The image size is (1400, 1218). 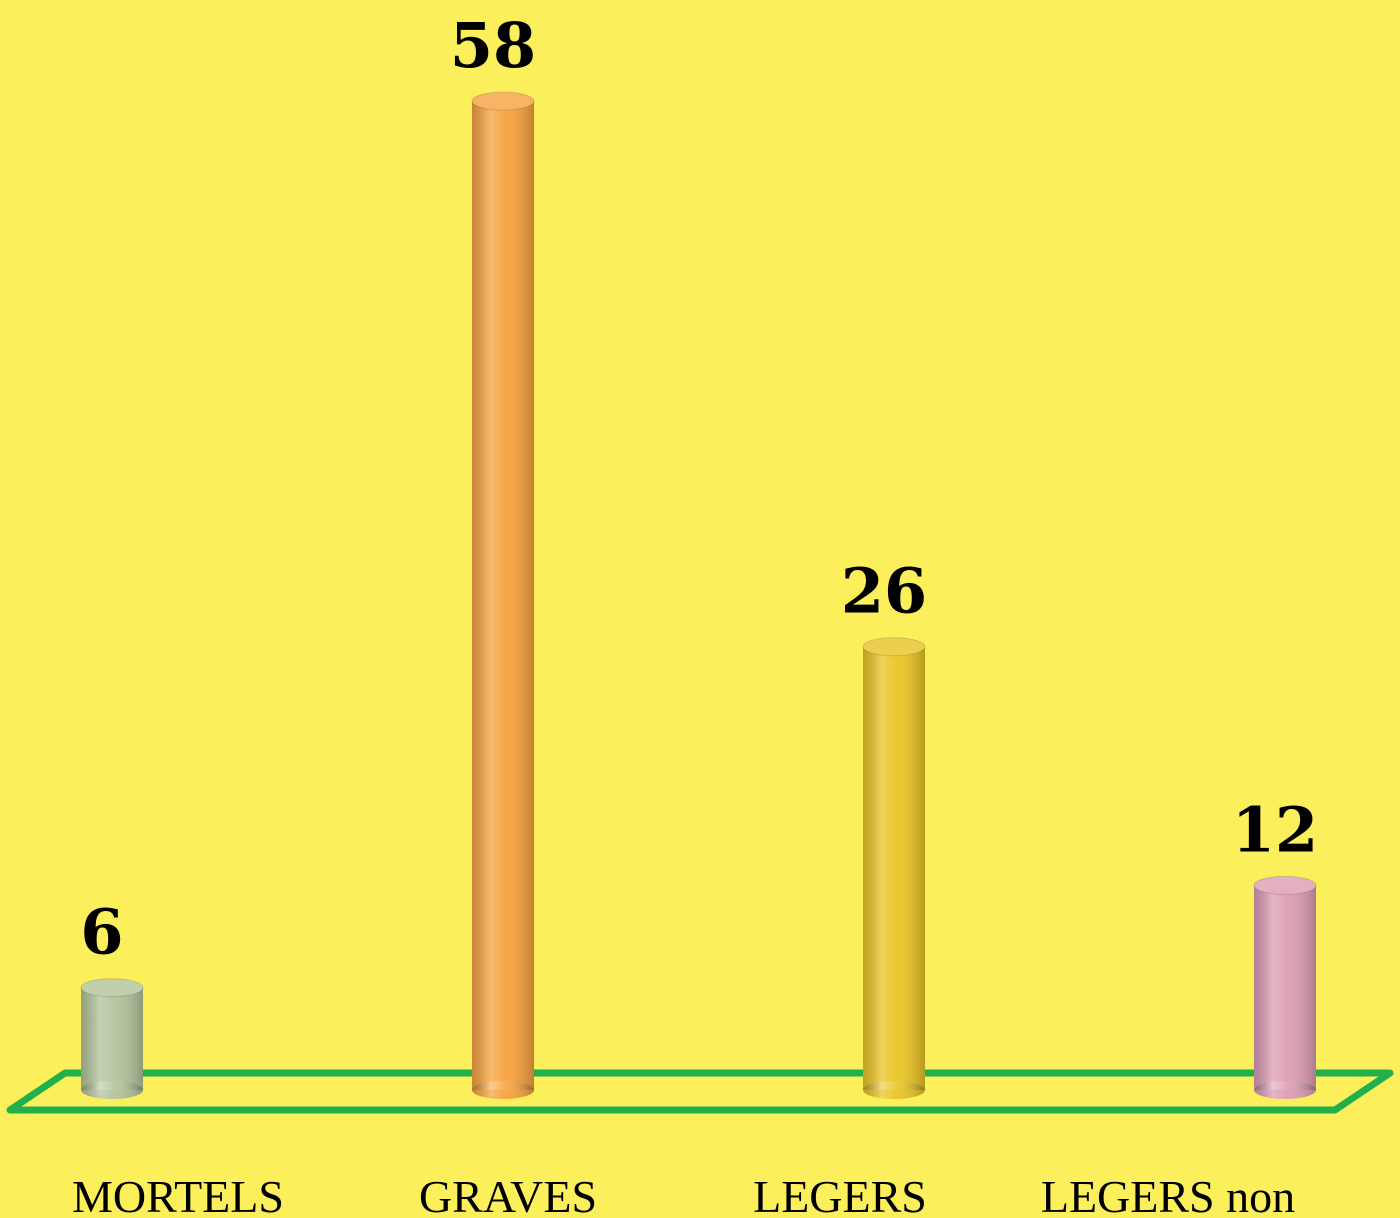 What do you see at coordinates (493, 45) in the screenshot?
I see `value-label: 58` at bounding box center [493, 45].